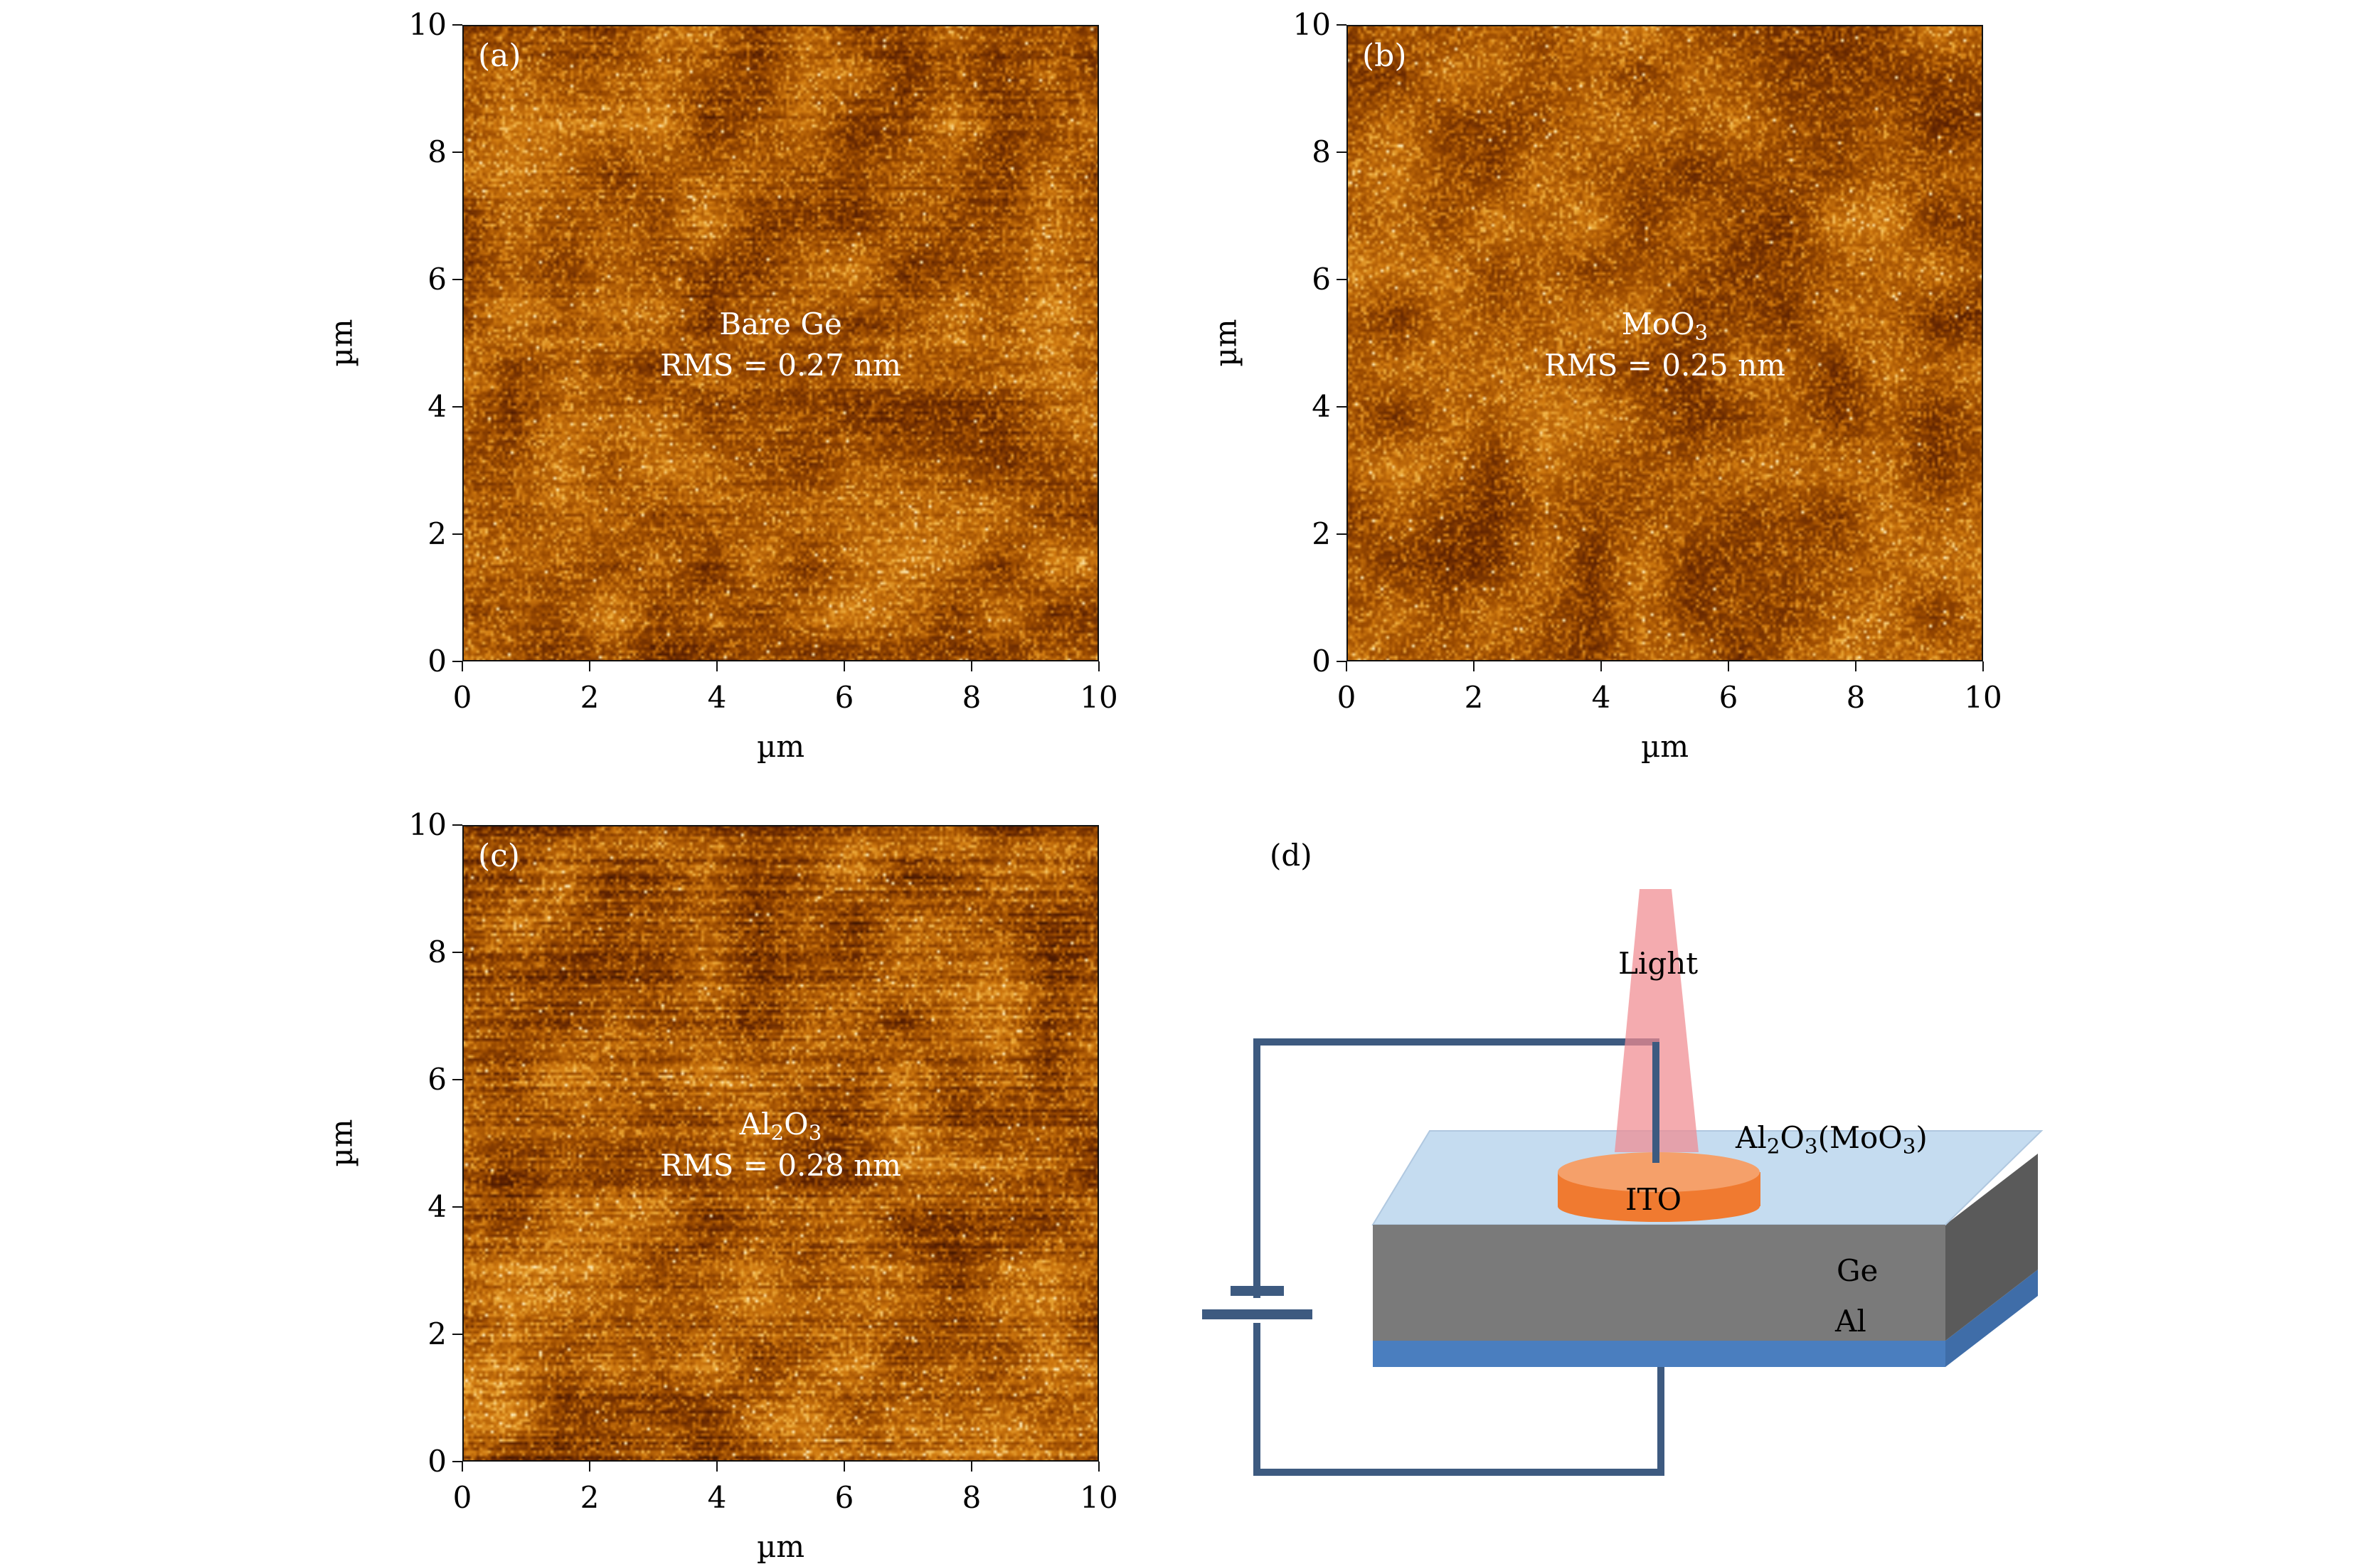  I want to click on ito-disc-bottom, so click(1659, 1206).